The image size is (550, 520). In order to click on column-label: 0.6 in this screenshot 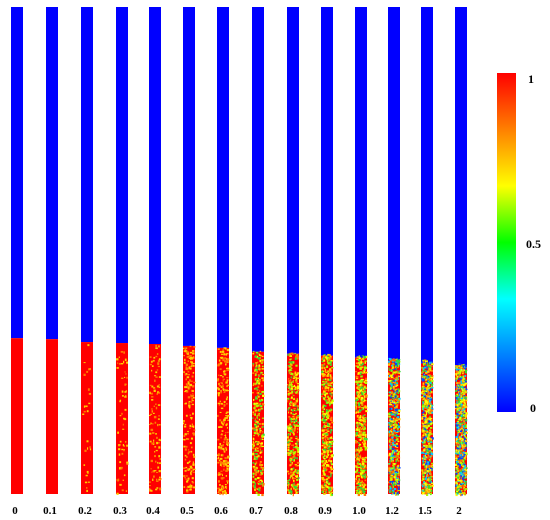, I will do `click(221, 511)`.